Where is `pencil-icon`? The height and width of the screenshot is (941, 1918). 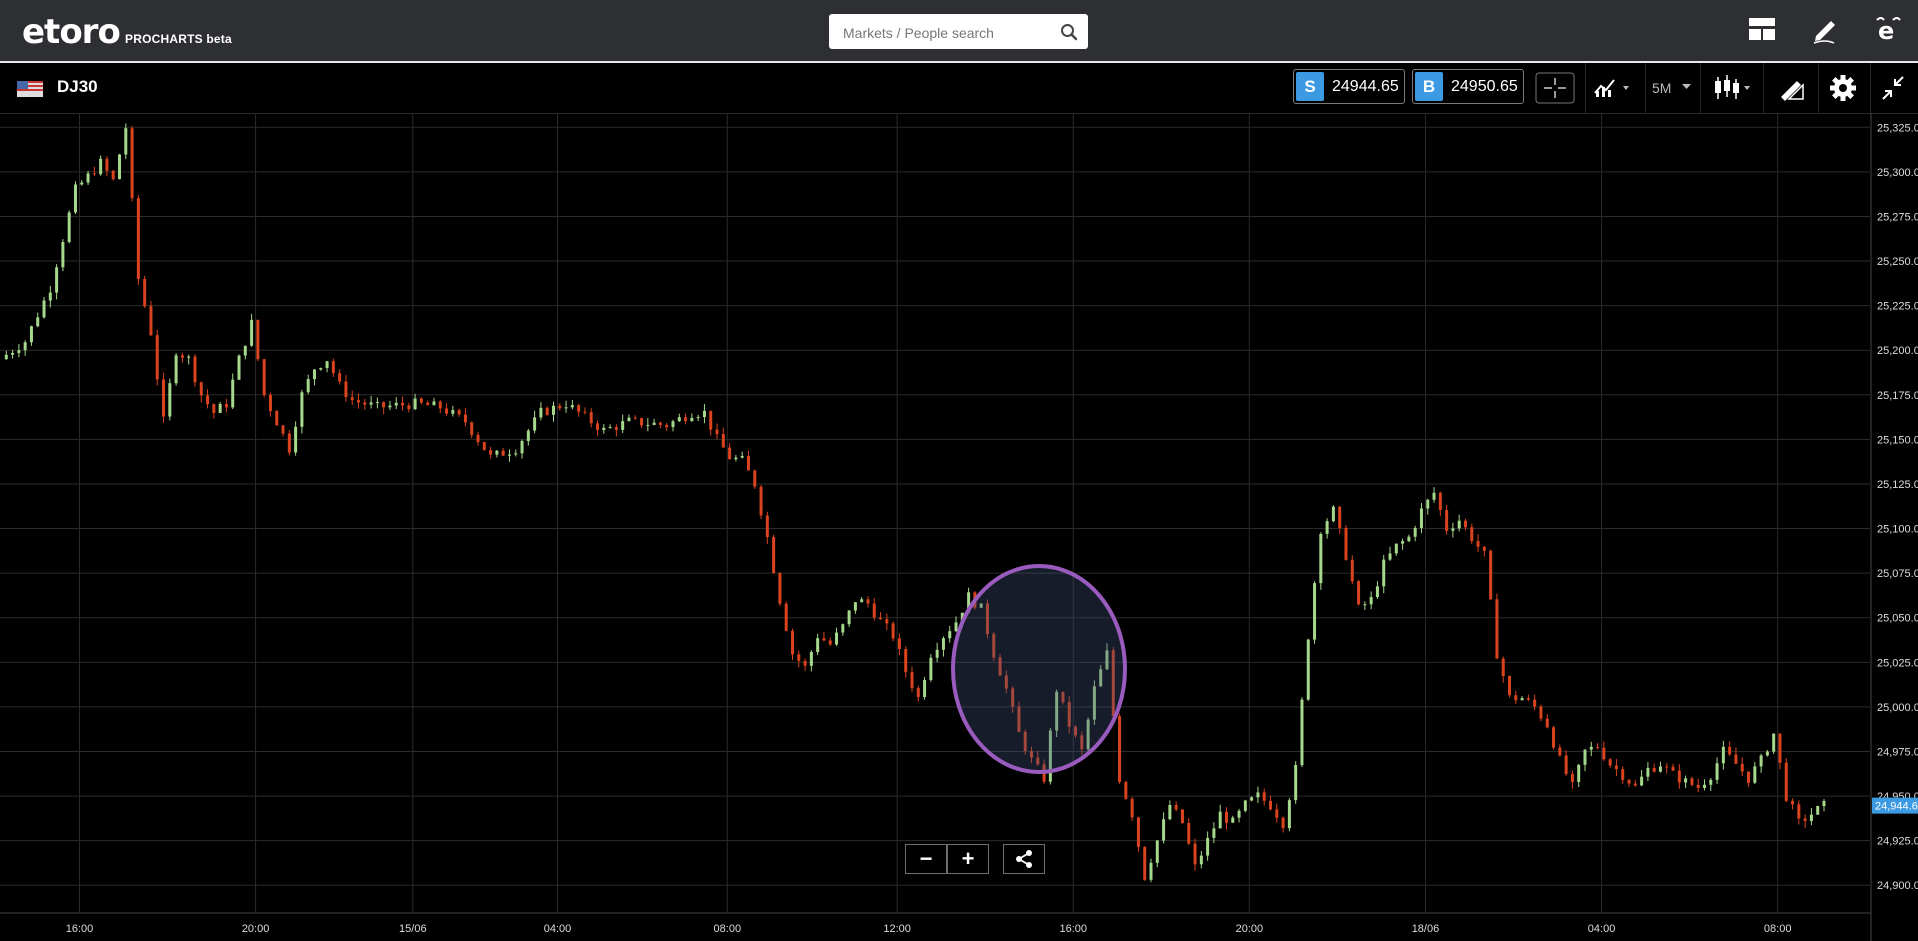 pencil-icon is located at coordinates (1825, 29).